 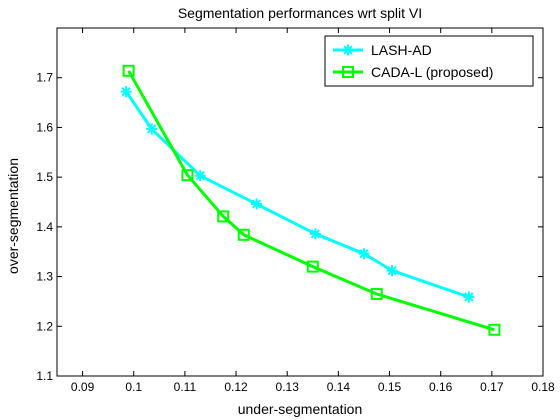 What do you see at coordinates (44, 326) in the screenshot?
I see `y-tick-label: 1.2` at bounding box center [44, 326].